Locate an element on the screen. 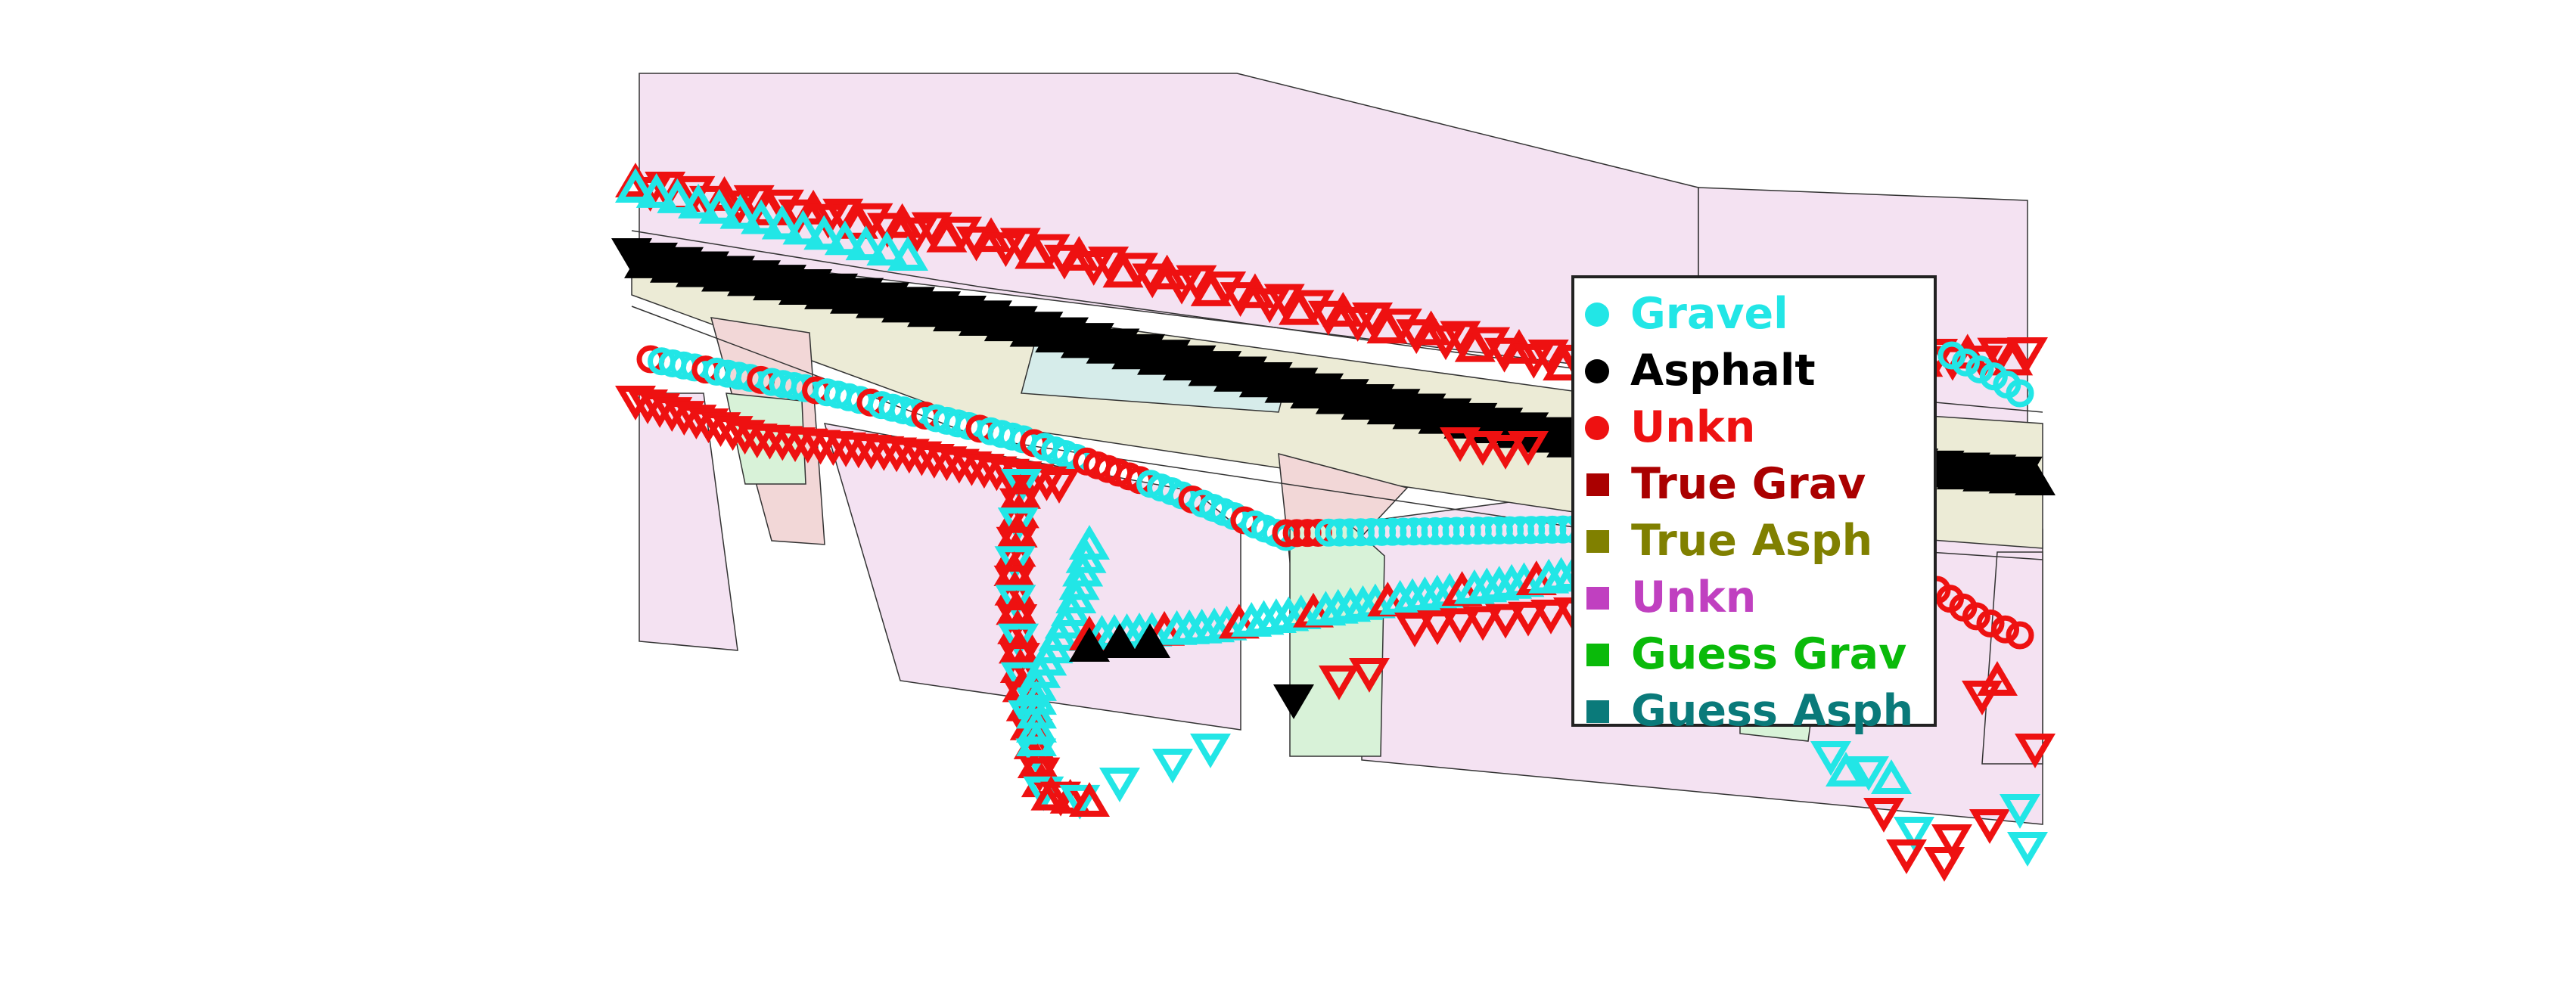 The width and height of the screenshot is (2576, 996). legend-label: True Asph is located at coordinates (1752, 541).